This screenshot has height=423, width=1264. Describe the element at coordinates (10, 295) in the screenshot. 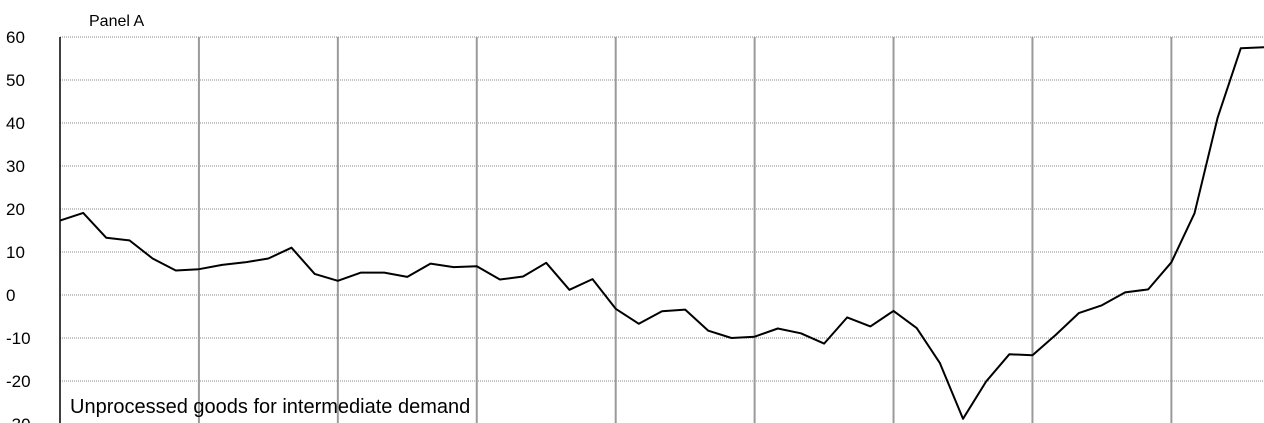

I see `y-tick-label: 0` at that location.